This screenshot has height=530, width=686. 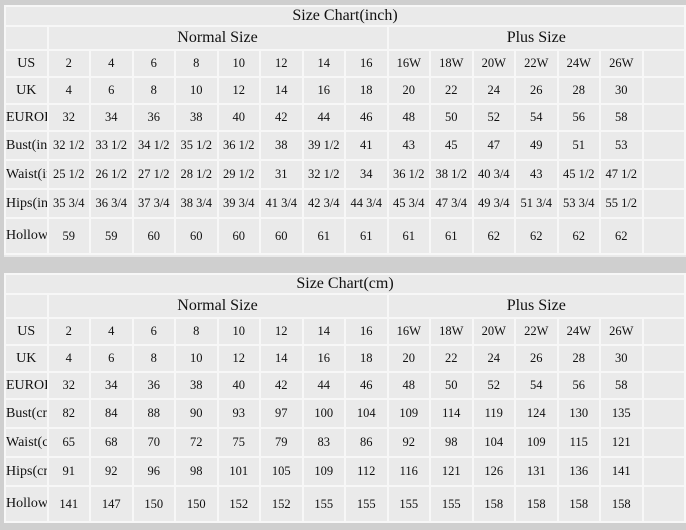 I want to click on row-label: Bust(inch), so click(x=26, y=145).